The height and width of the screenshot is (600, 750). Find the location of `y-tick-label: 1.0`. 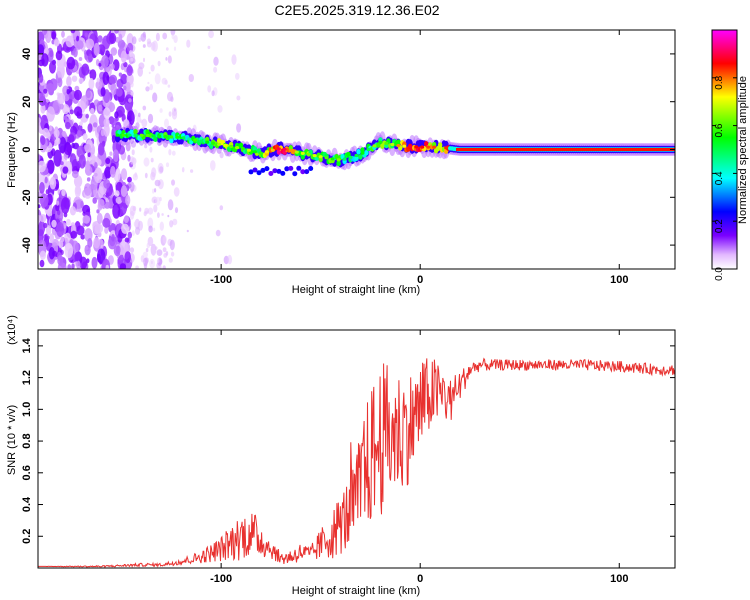

y-tick-label: 1.0 is located at coordinates (27, 409).